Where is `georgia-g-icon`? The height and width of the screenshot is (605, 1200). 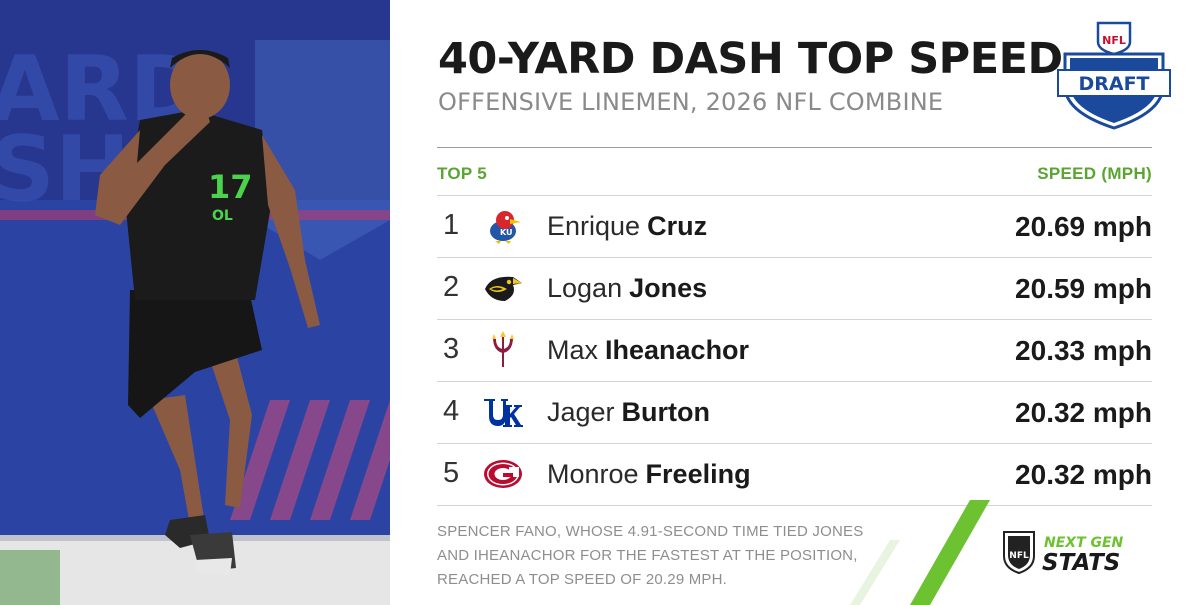
georgia-g-icon is located at coordinates (503, 474).